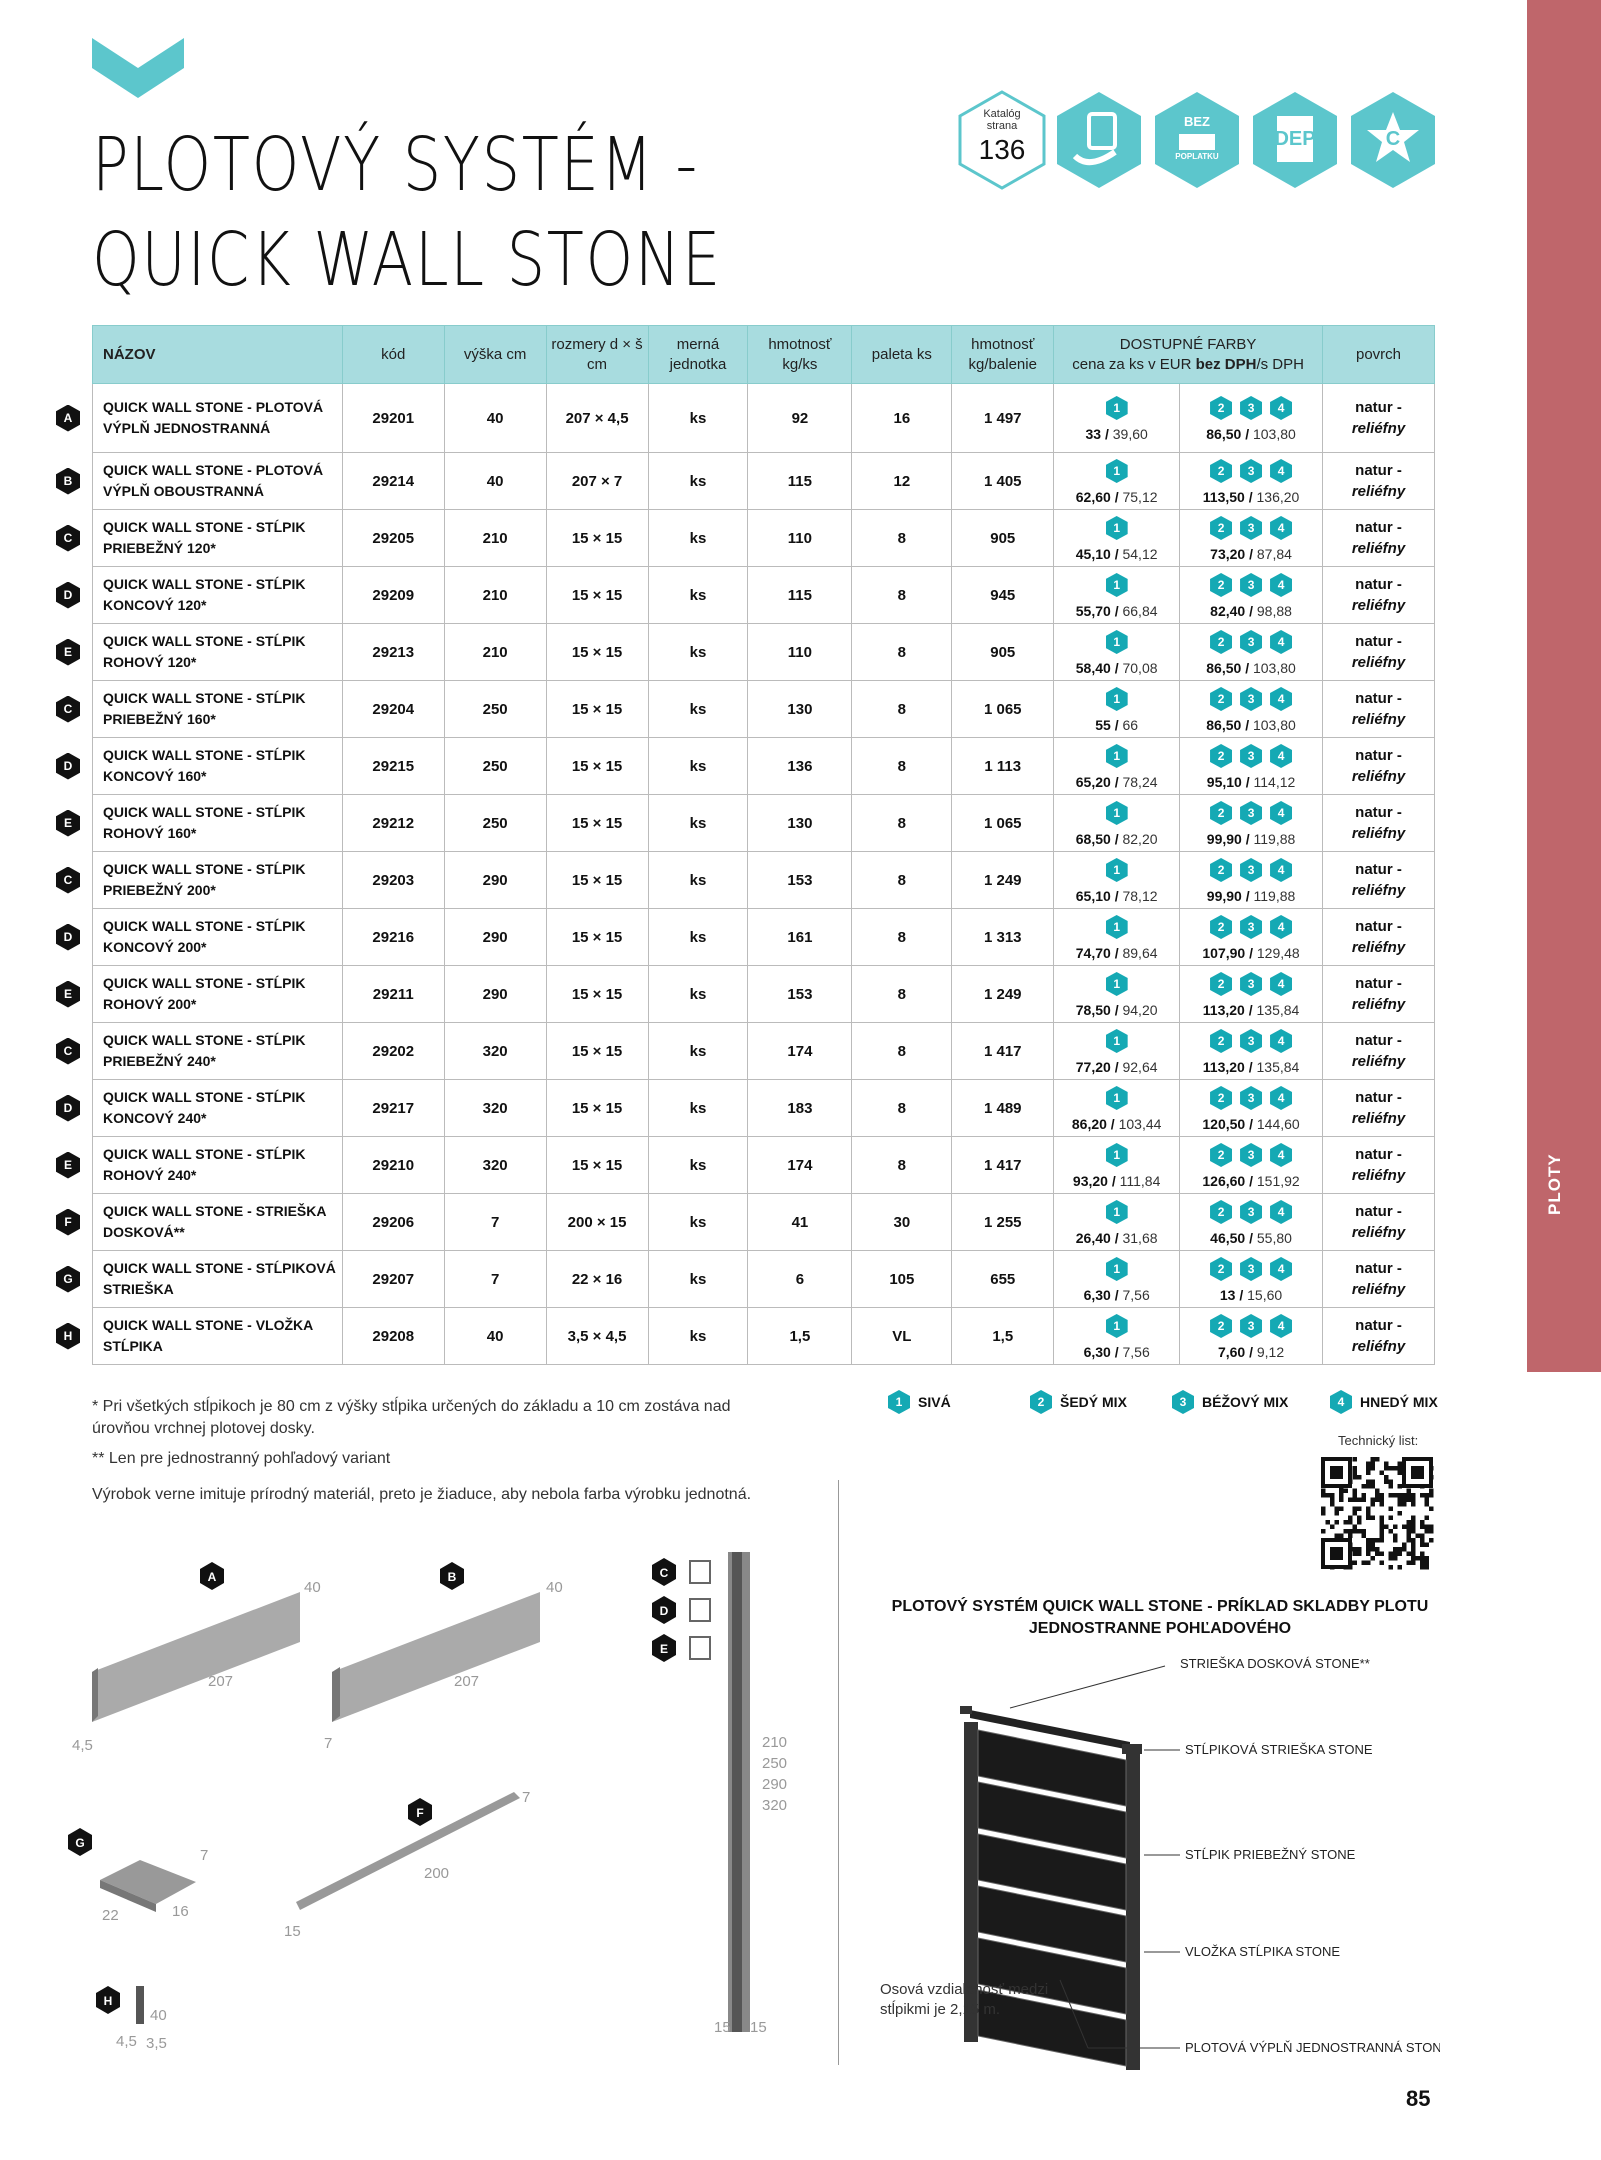 This screenshot has width=1601, height=2160. I want to click on col-dims: rozmery d × š cm, so click(597, 354).